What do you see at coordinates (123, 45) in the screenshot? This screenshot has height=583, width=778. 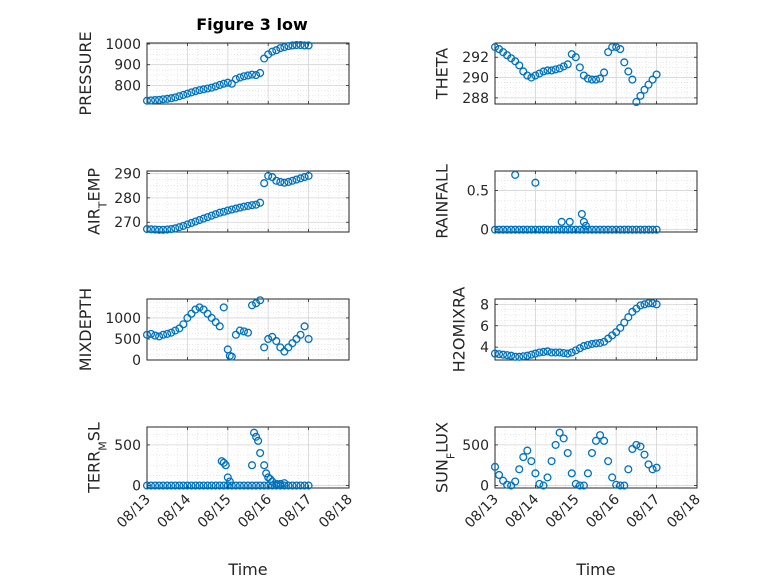 I see `y-tick-label: 1000` at bounding box center [123, 45].